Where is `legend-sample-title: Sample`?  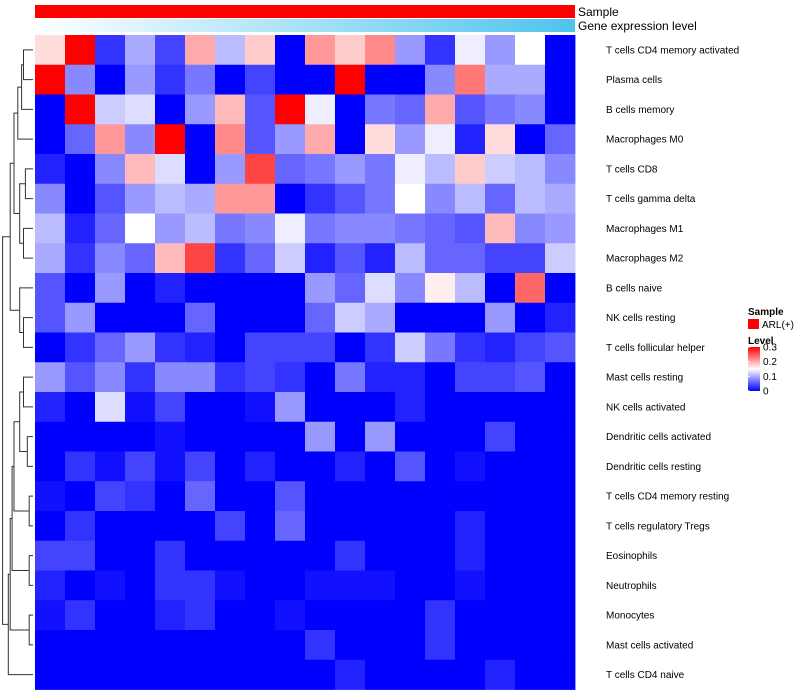
legend-sample-title: Sample is located at coordinates (766, 312).